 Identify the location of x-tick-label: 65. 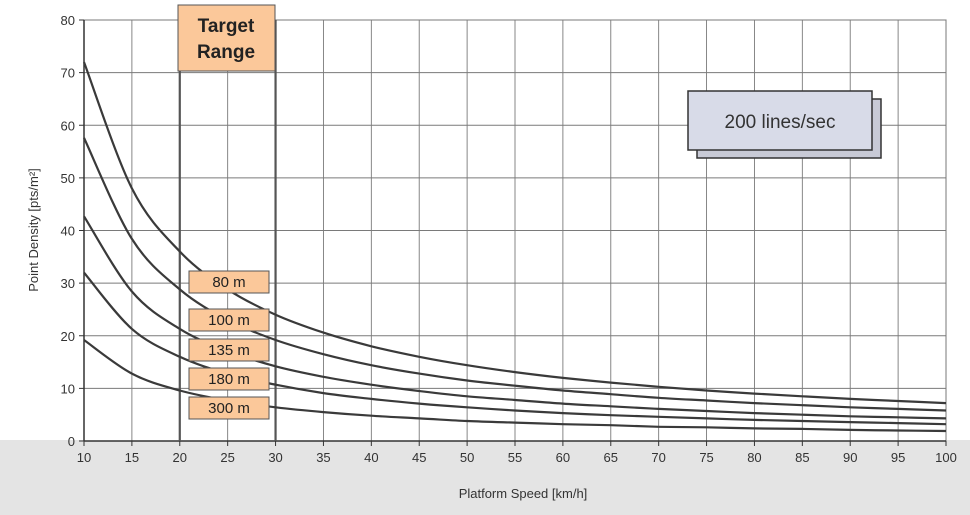
(611, 457).